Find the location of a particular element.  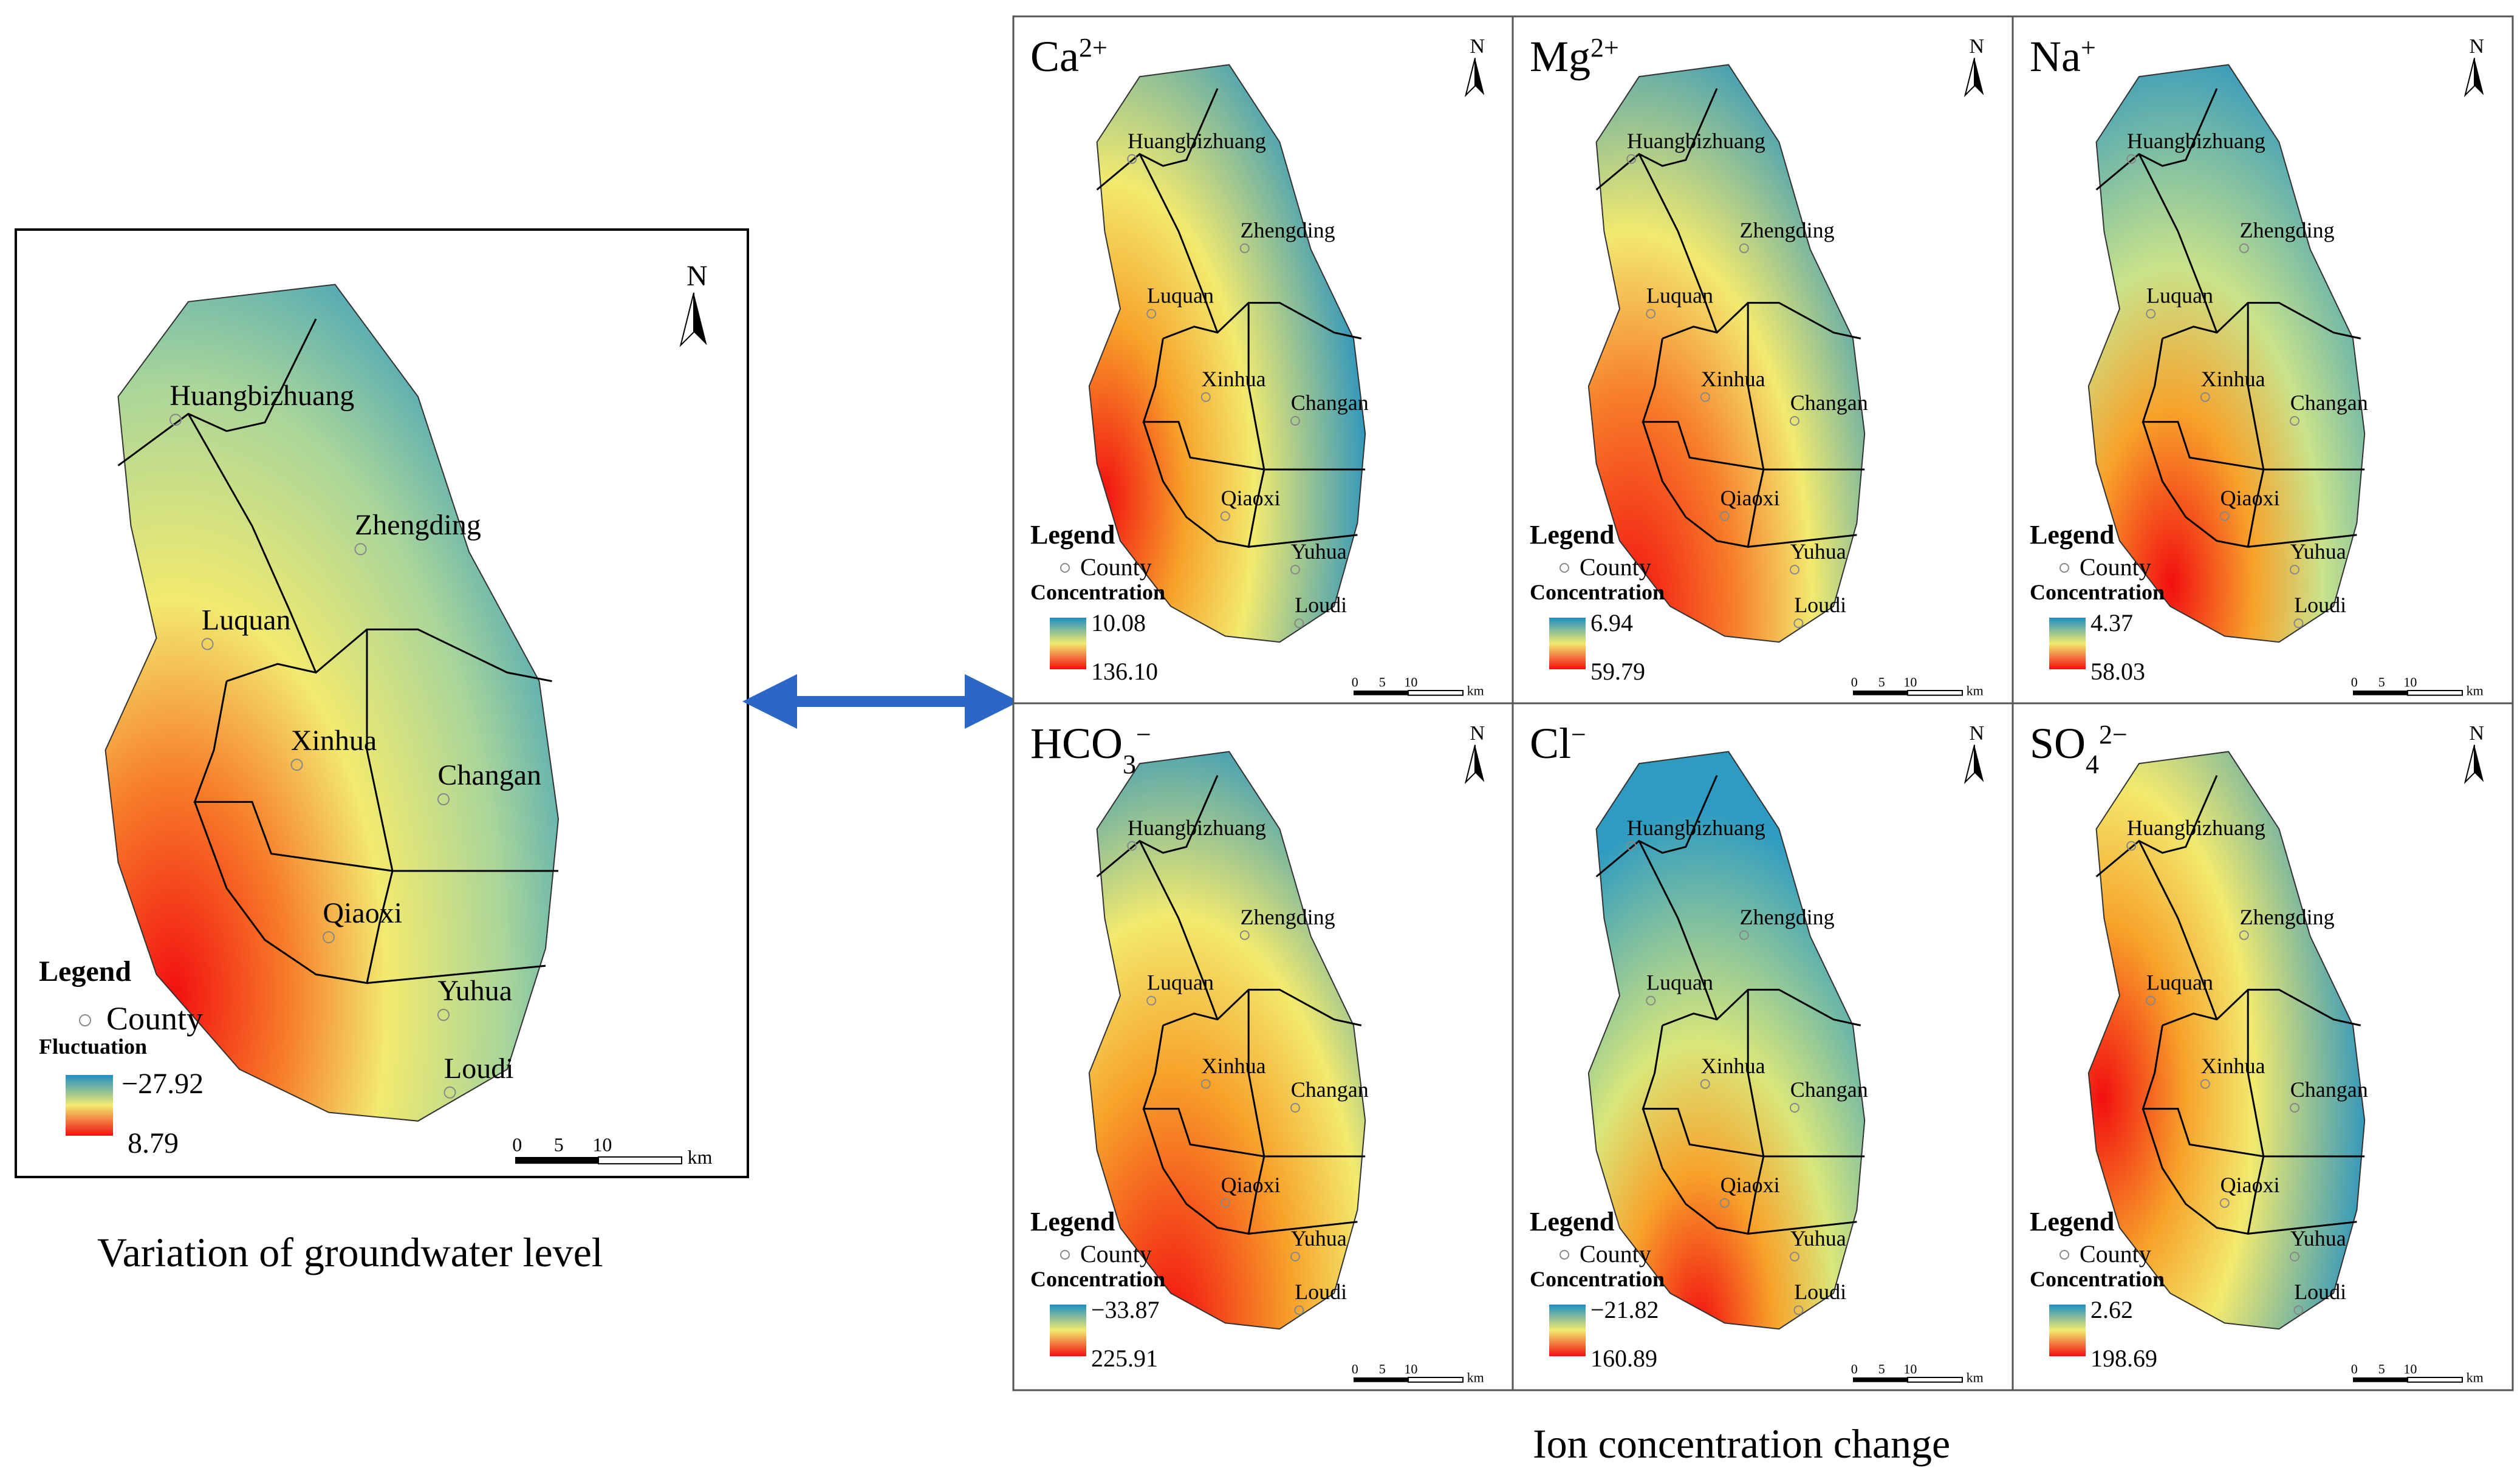

legend-max: −33.87 is located at coordinates (1125, 1309).